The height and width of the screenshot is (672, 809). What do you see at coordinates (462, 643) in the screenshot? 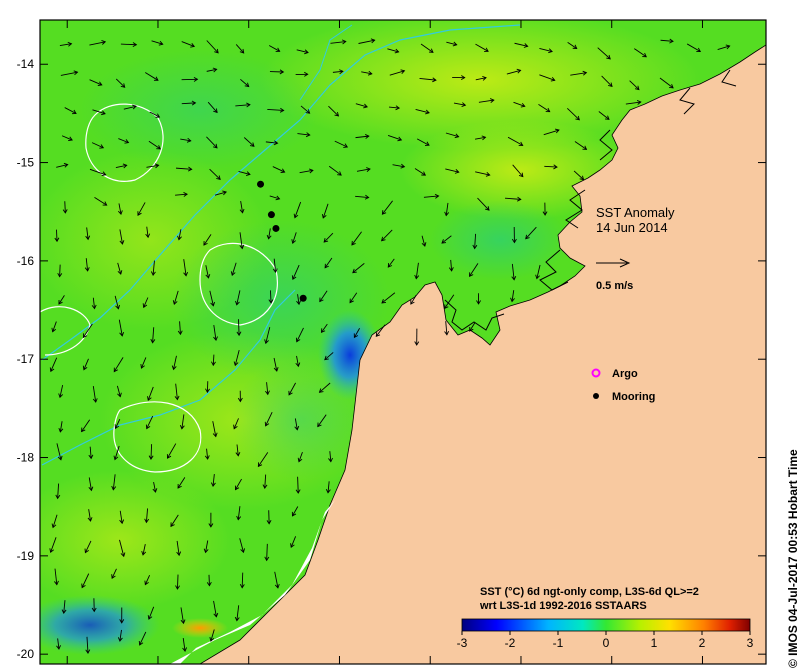
I see `colorbar-tick-label: -3` at bounding box center [462, 643].